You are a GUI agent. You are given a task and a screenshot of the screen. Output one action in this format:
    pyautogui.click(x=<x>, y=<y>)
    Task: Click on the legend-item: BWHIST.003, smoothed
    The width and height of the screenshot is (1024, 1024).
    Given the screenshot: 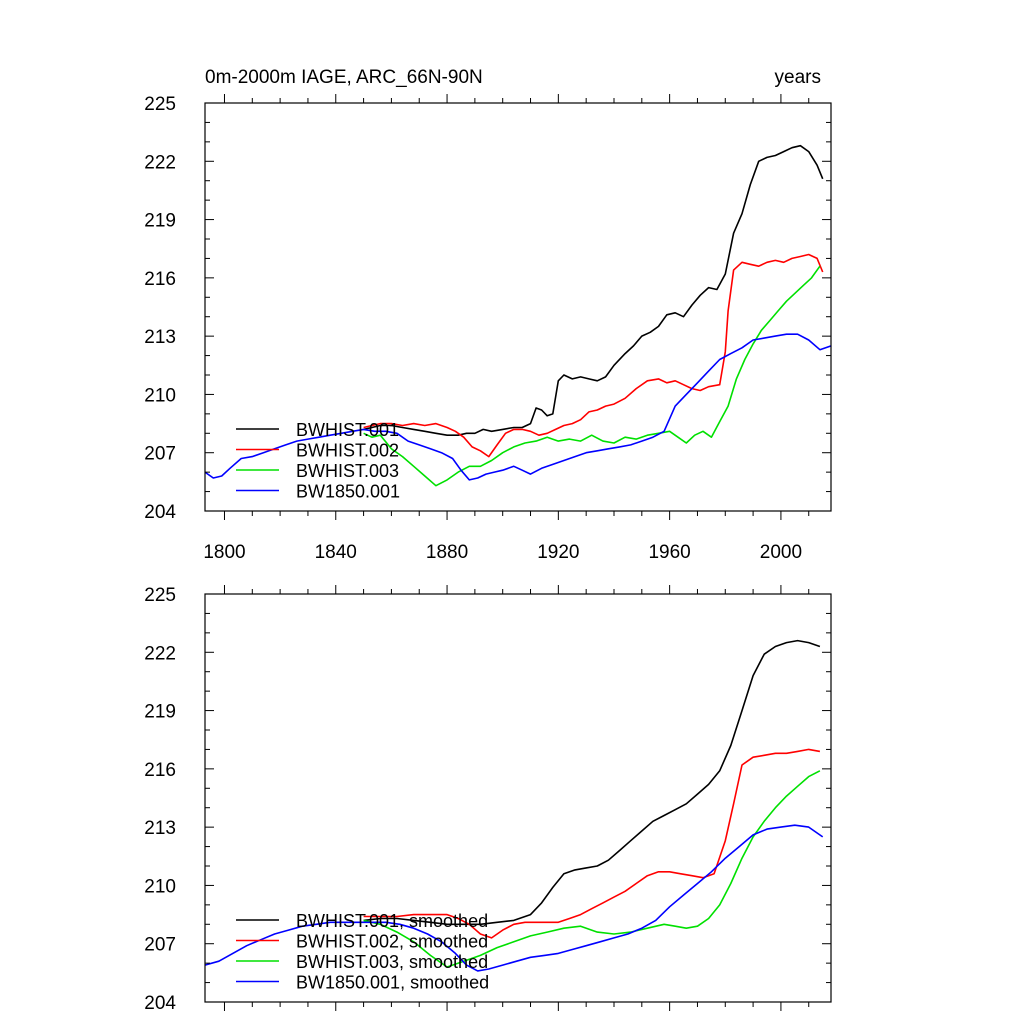 What is the action you would take?
    pyautogui.click(x=362, y=962)
    